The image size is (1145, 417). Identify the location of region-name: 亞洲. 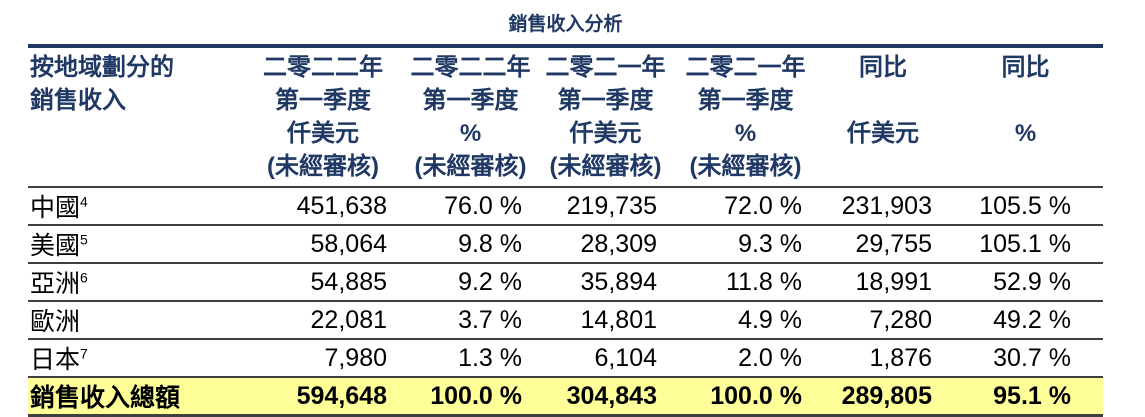
(55, 284).